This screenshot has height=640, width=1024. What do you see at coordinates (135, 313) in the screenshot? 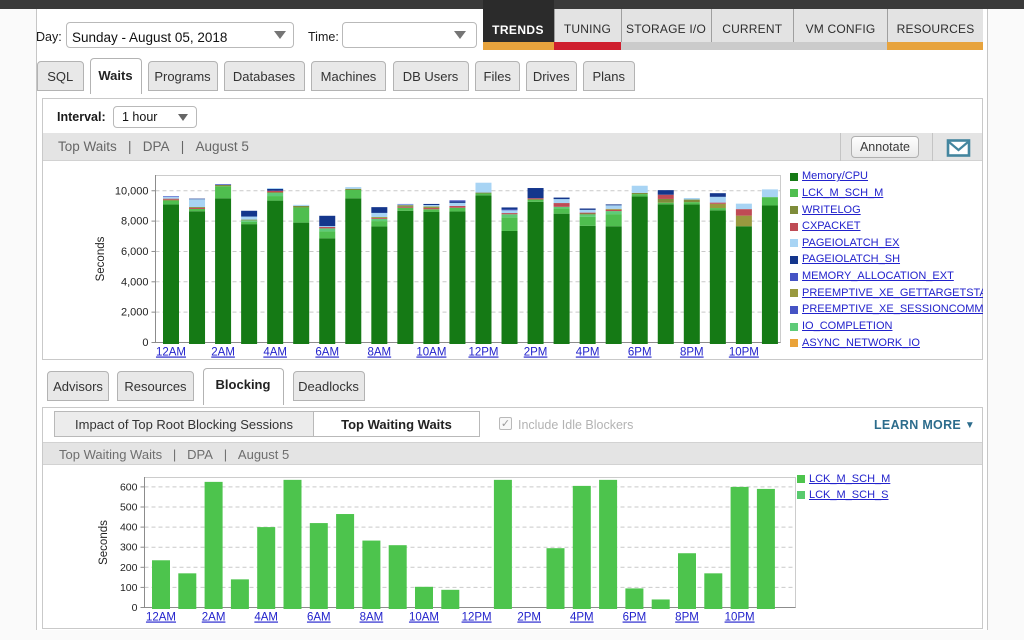
I see `svg-text: 2,000` at bounding box center [135, 313].